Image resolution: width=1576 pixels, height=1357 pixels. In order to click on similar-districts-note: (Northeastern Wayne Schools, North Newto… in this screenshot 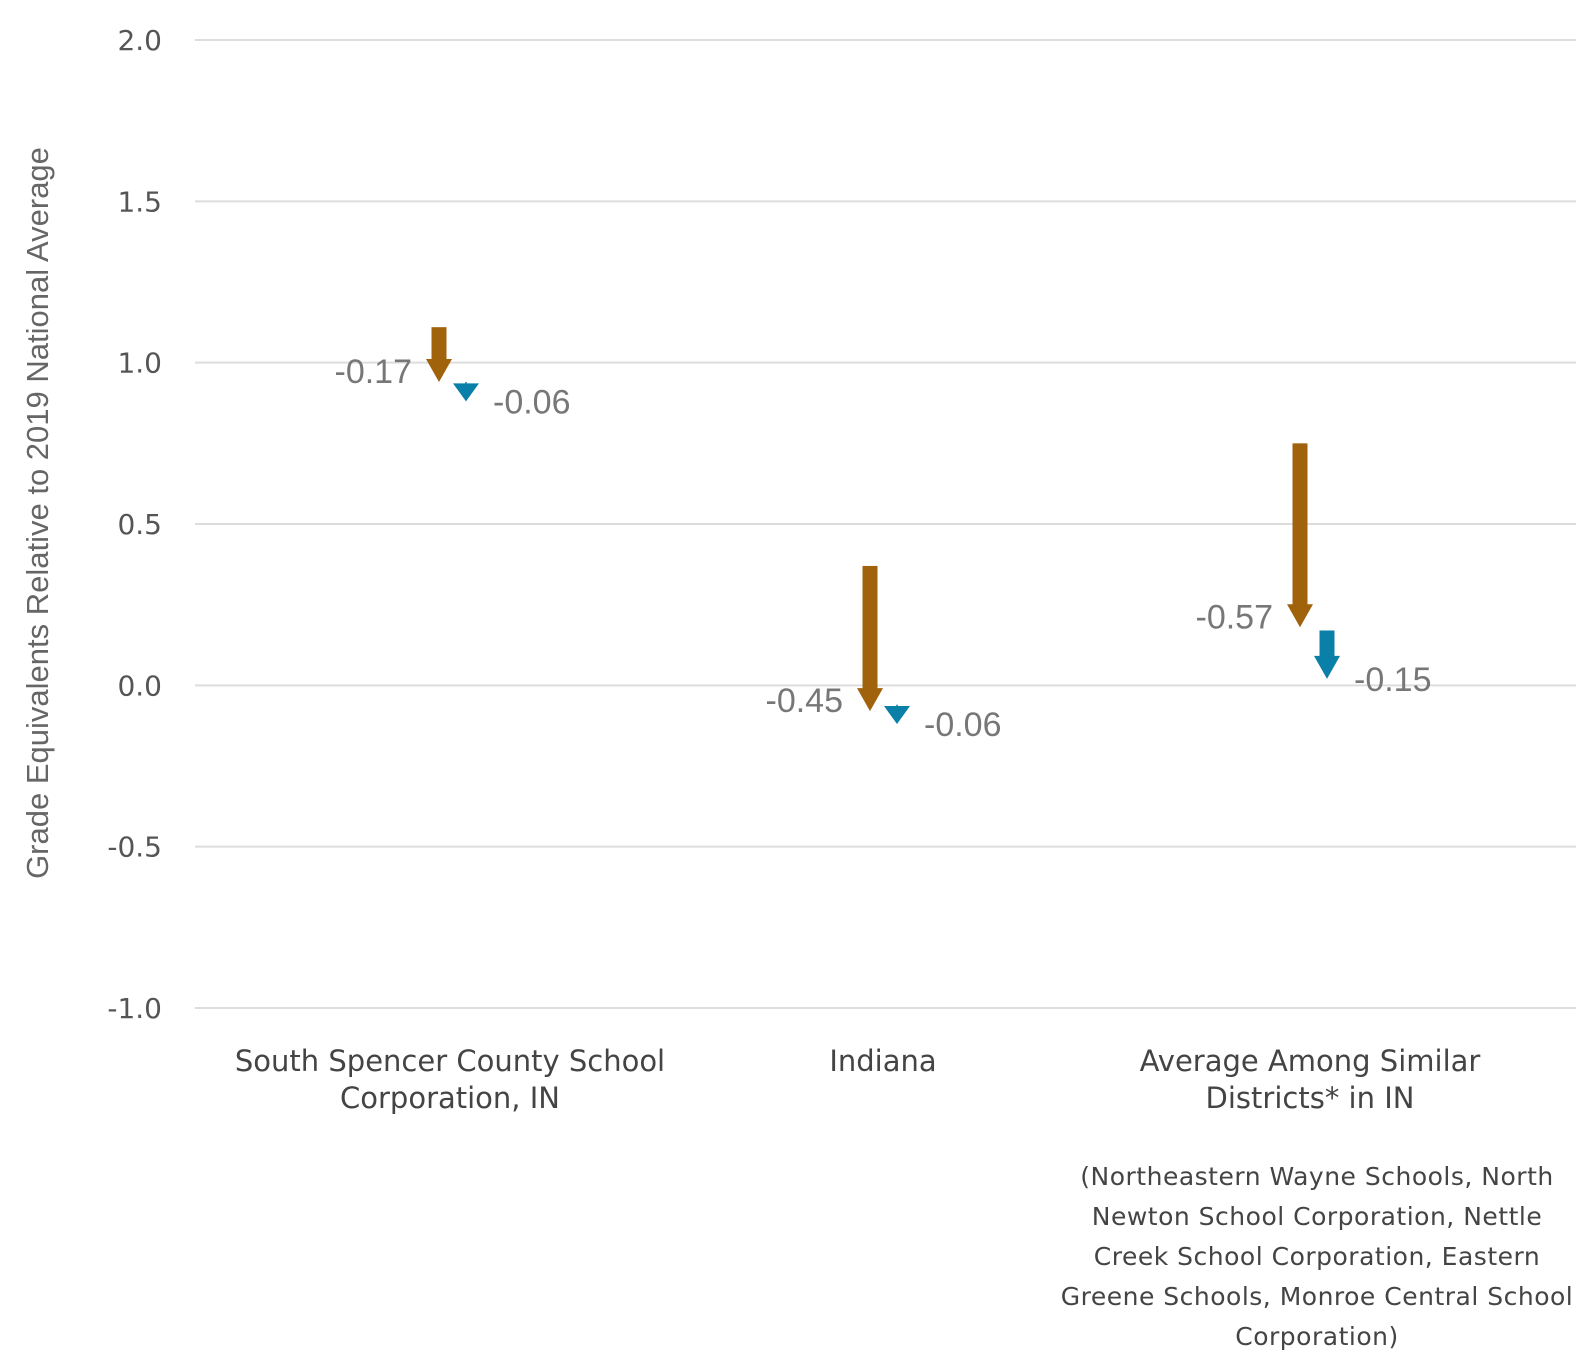, I will do `click(1317, 1257)`.